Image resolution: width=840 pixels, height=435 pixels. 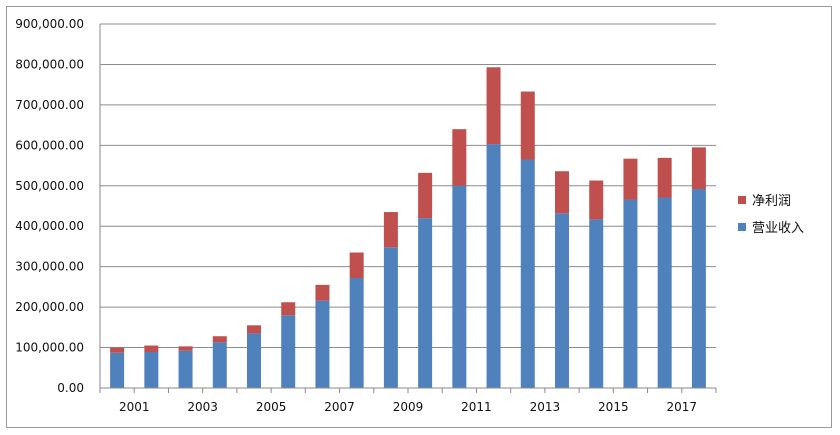 What do you see at coordinates (49, 145) in the screenshot?
I see `y-tick-label: 600,000.00` at bounding box center [49, 145].